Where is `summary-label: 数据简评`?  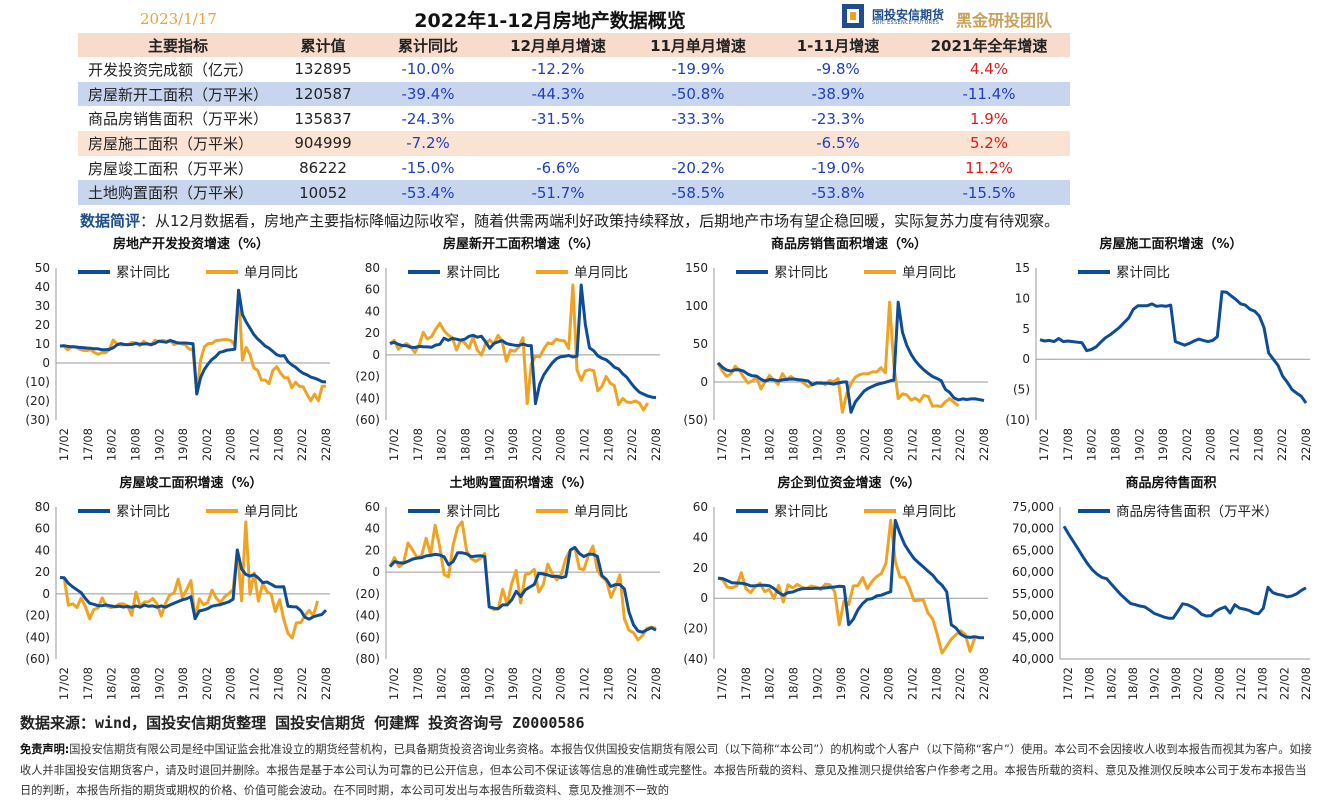
summary-label: 数据简评 is located at coordinates (110, 221).